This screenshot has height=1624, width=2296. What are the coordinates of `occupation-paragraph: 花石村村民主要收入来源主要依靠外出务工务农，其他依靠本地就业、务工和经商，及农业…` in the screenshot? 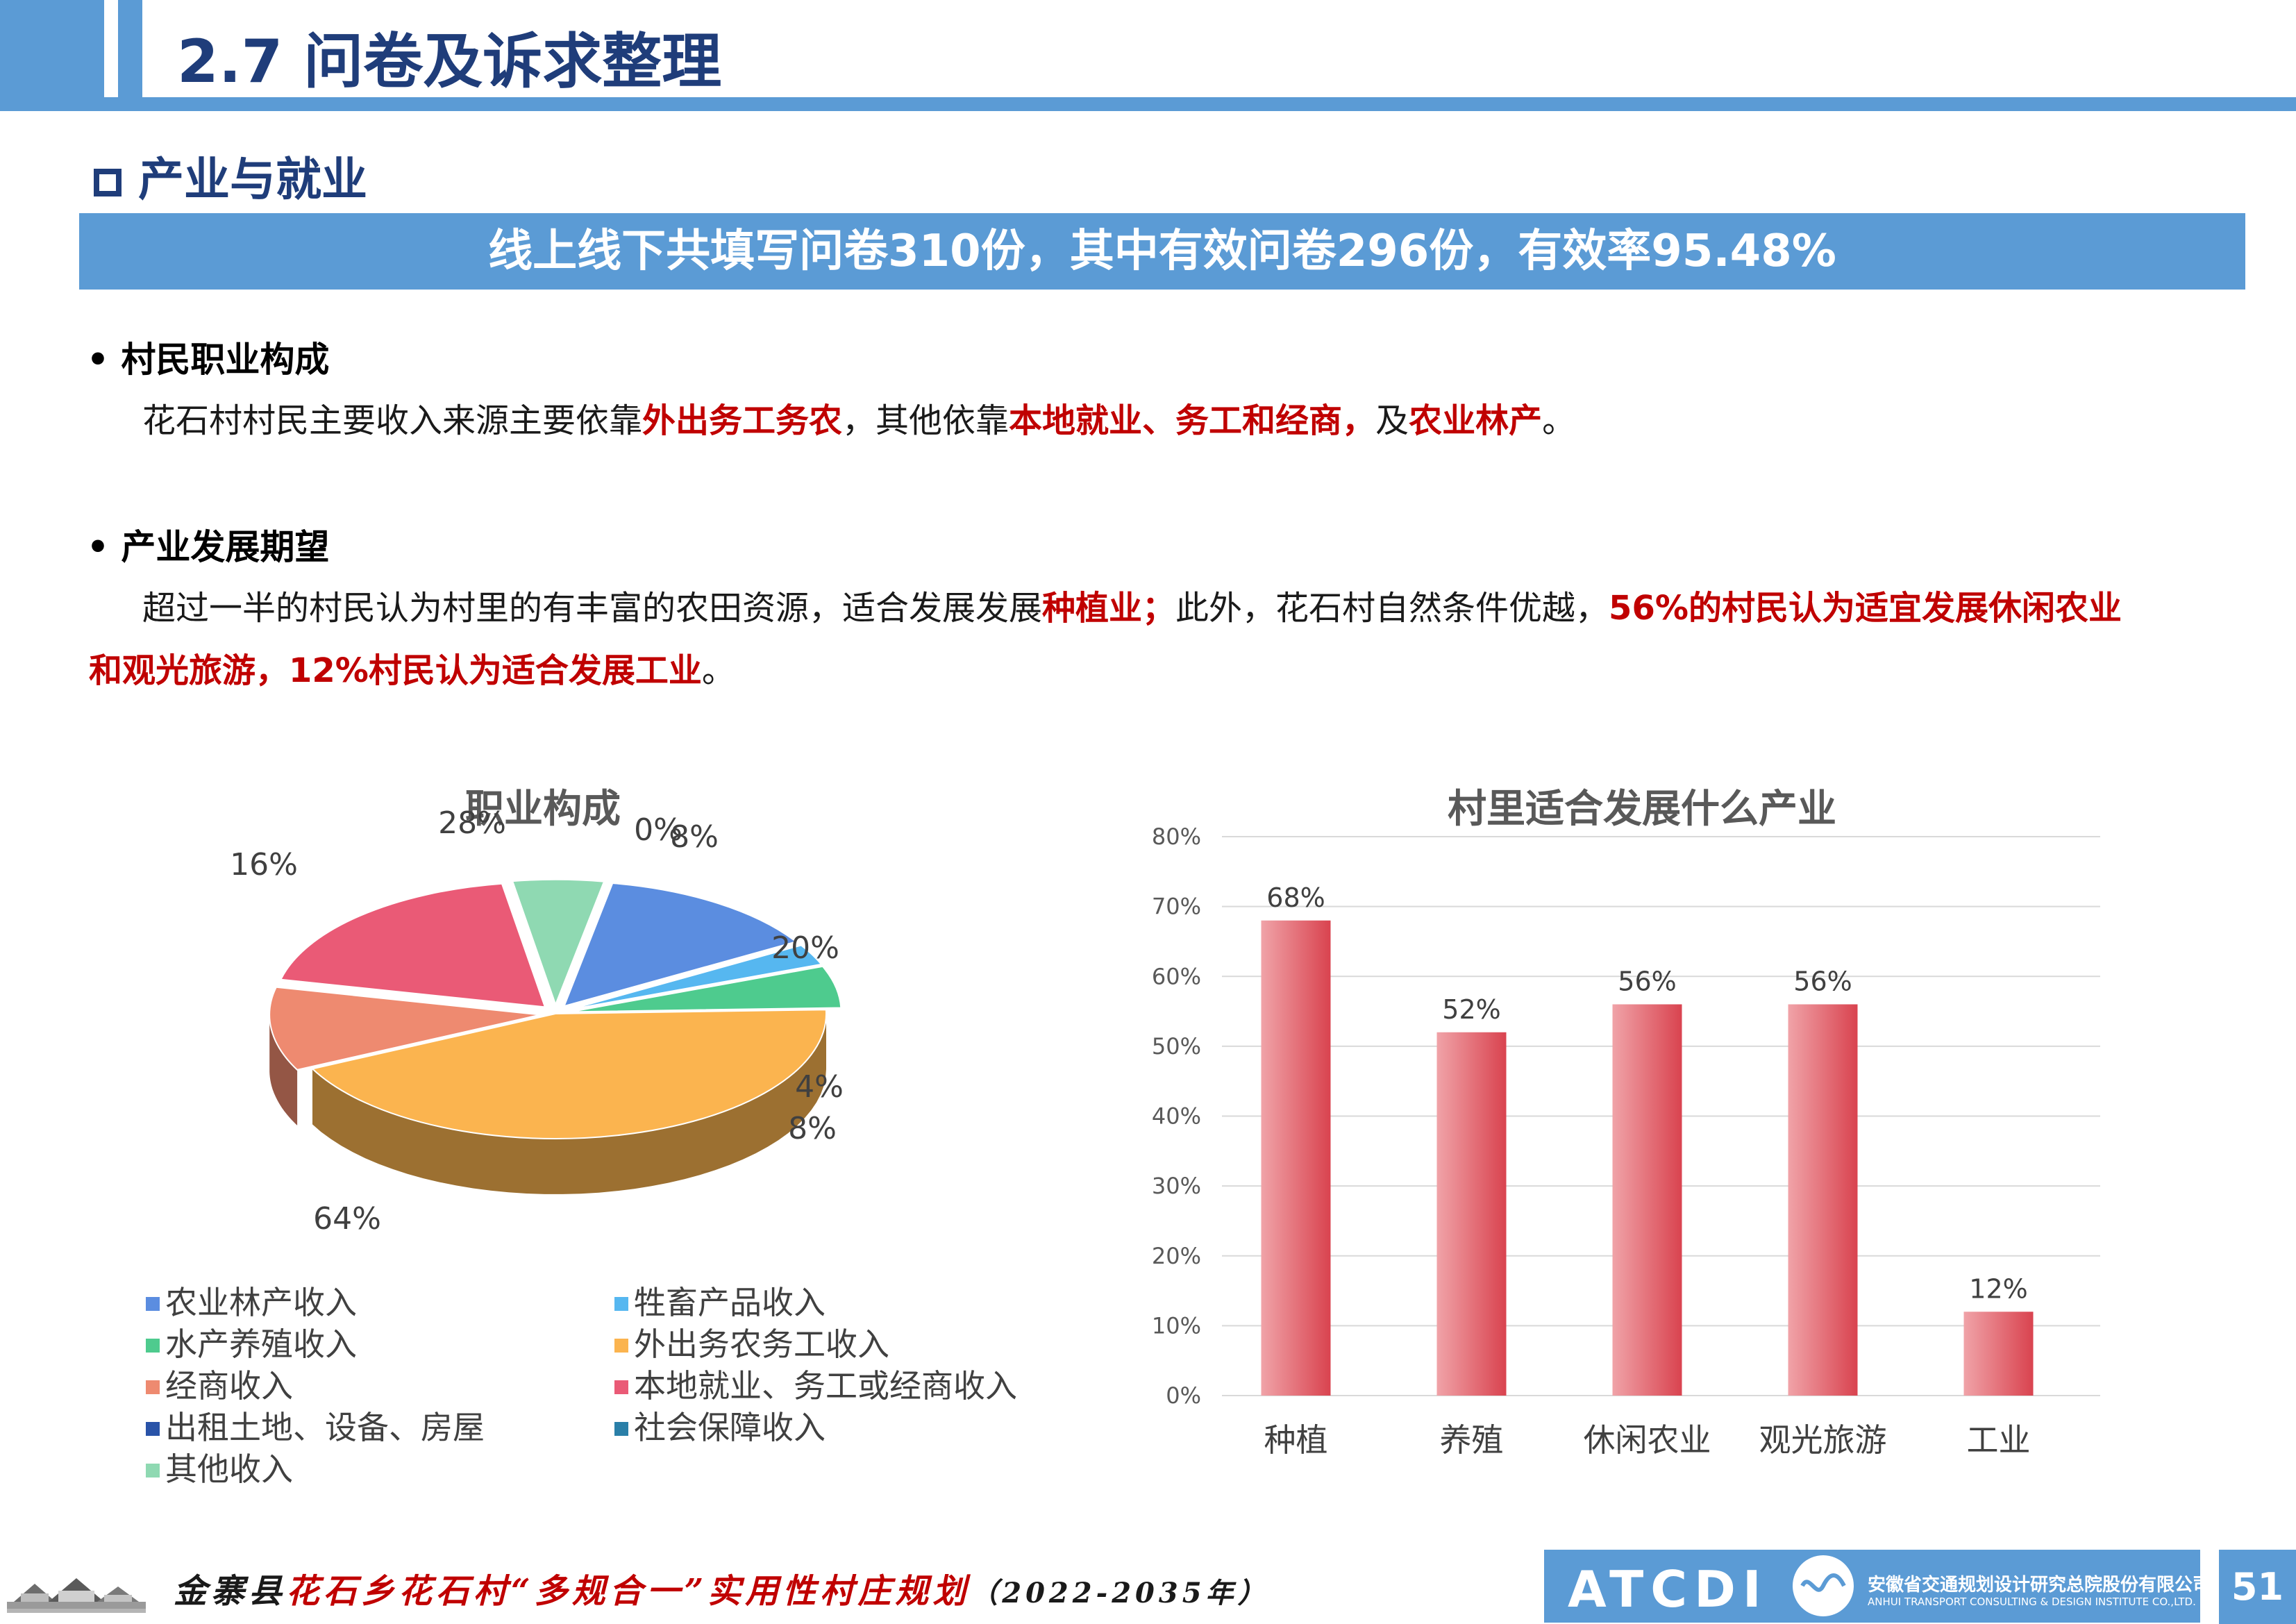 It's located at (859, 420).